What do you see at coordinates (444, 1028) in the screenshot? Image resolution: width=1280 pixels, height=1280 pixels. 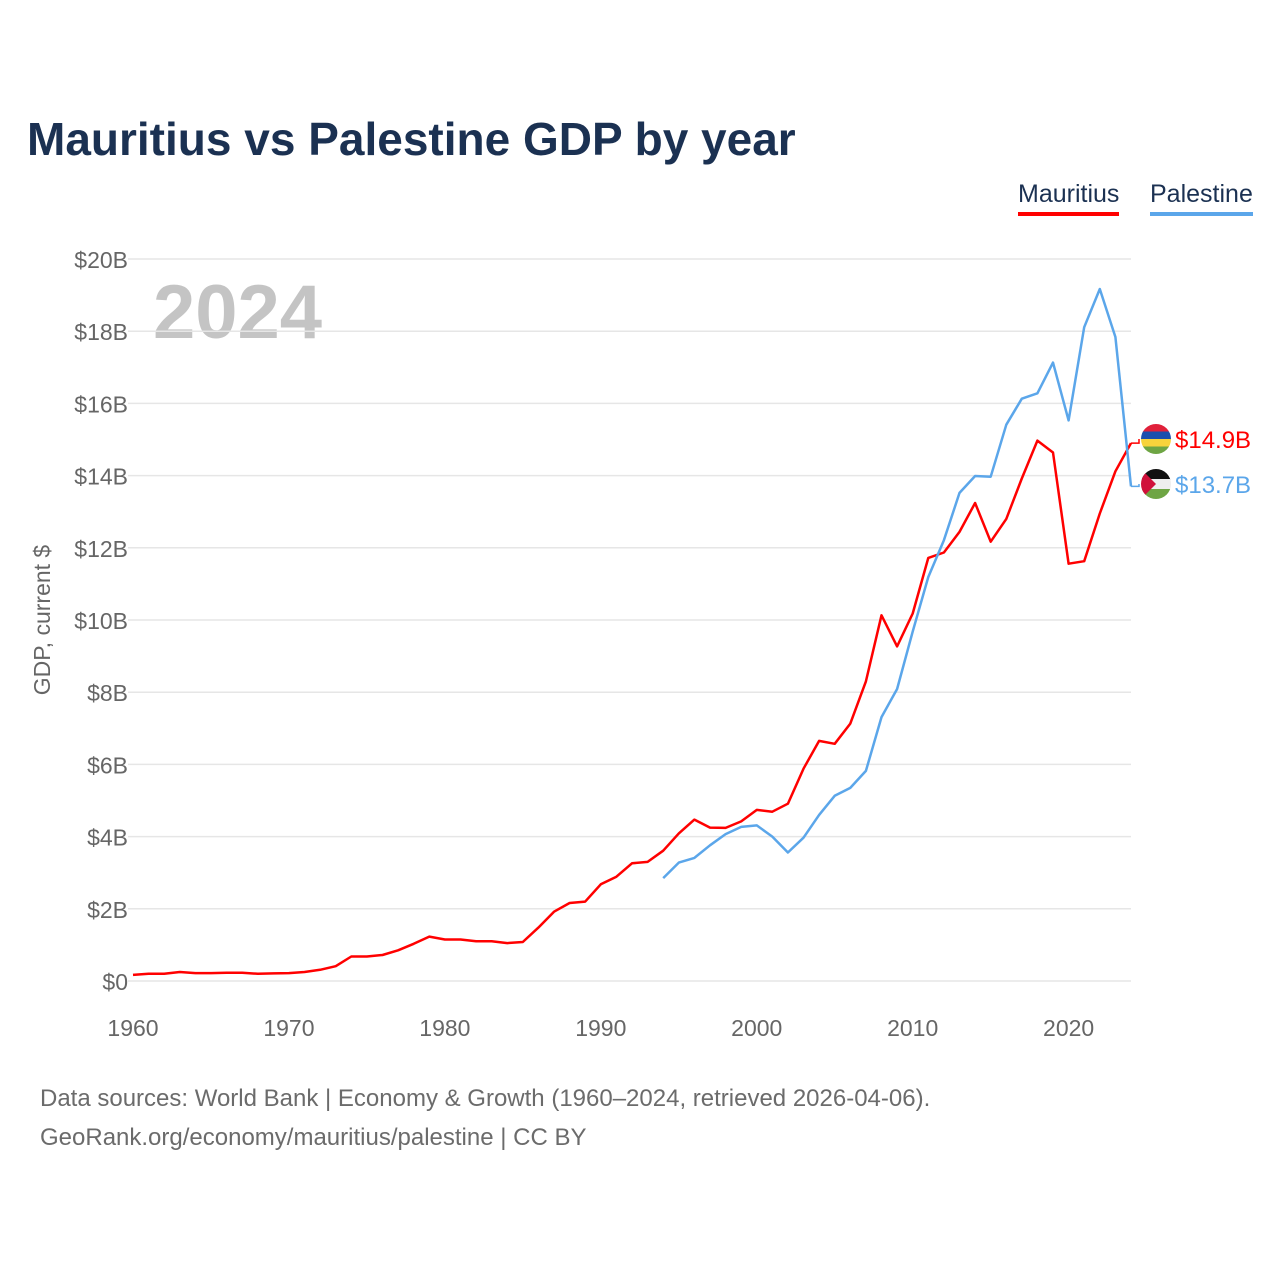 I see `x-tick-label: 1980` at bounding box center [444, 1028].